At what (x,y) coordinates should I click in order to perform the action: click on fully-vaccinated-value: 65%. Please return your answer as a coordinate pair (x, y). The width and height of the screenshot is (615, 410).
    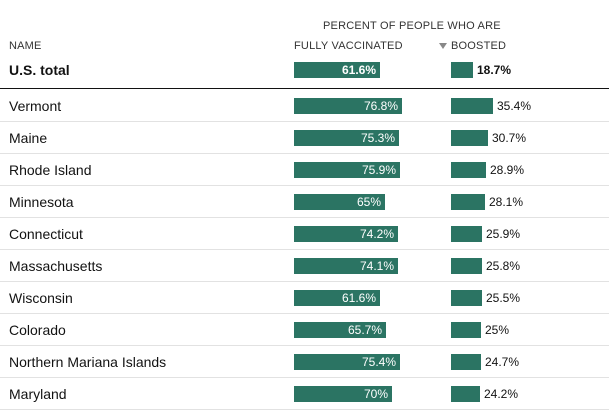
    Looking at the image, I should click on (368, 202).